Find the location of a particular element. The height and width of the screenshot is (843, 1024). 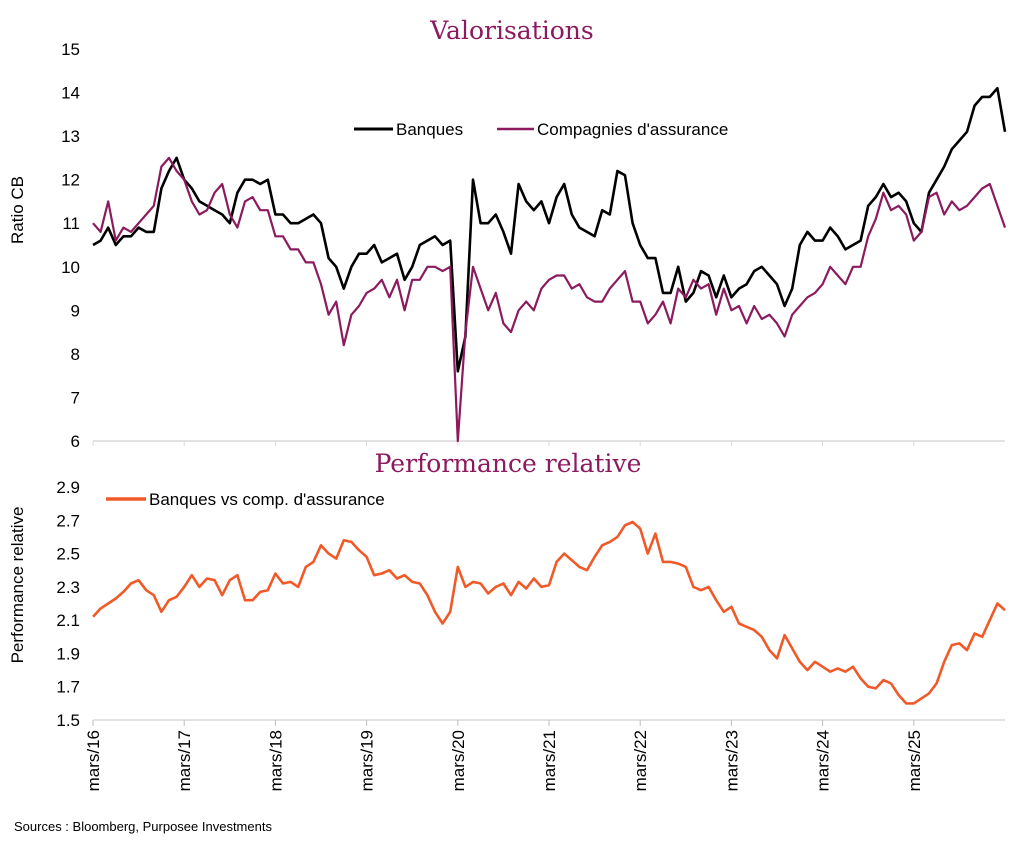

1-y-tick-label: 2.9 is located at coordinates (68, 487).